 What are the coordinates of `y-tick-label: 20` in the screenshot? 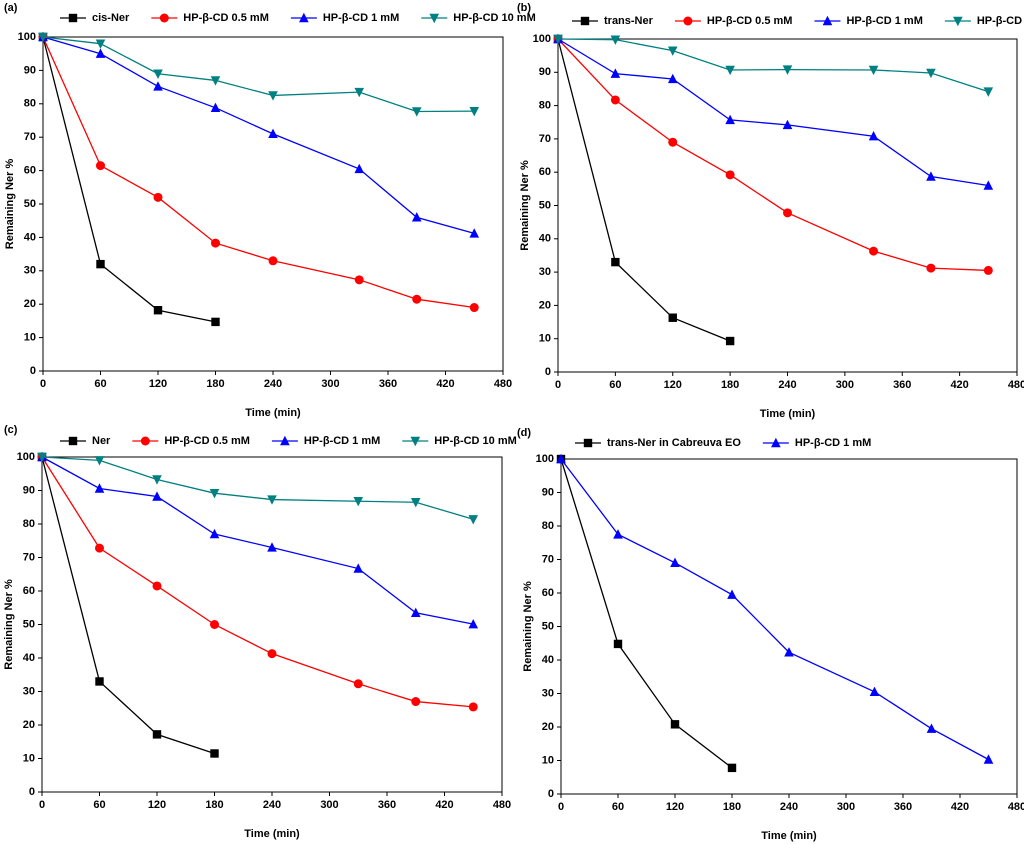 It's located at (545, 305).